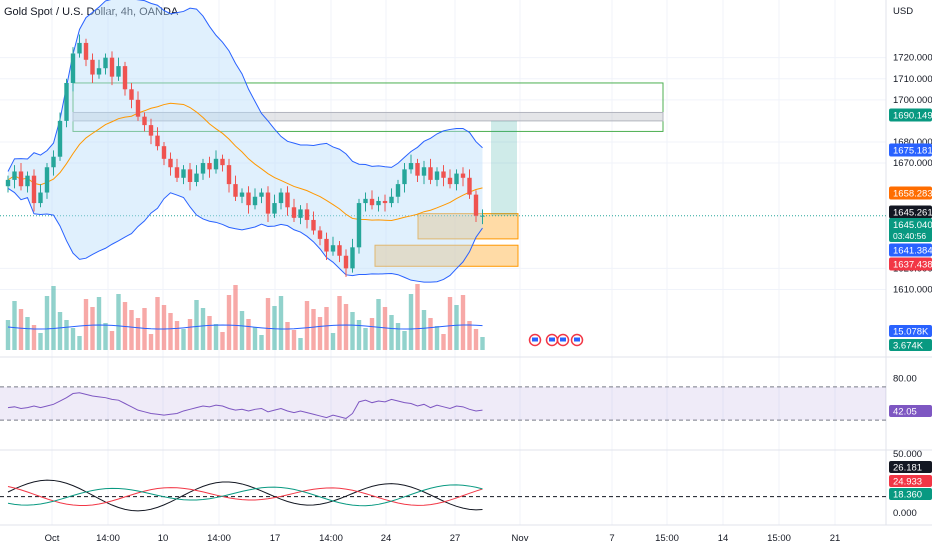 Image resolution: width=932 pixels, height=550 pixels. What do you see at coordinates (446, 255) in the screenshot?
I see `orange-box-zone` at bounding box center [446, 255].